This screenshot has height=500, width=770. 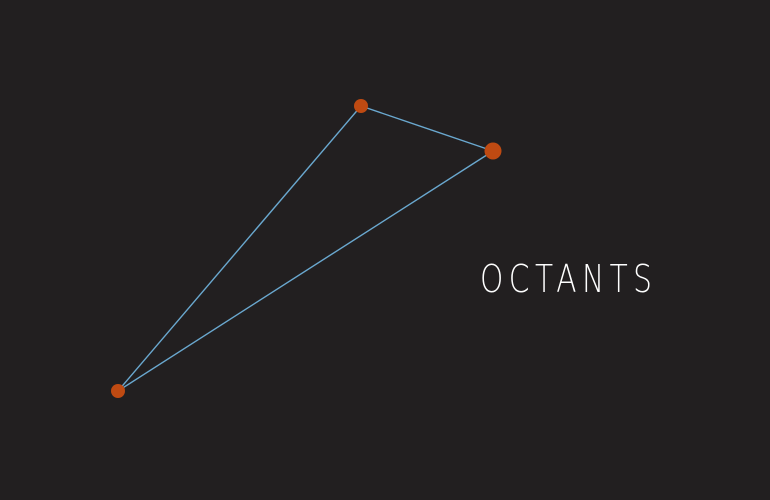 I want to click on constellation-name: OCTANTS, so click(x=569, y=279).